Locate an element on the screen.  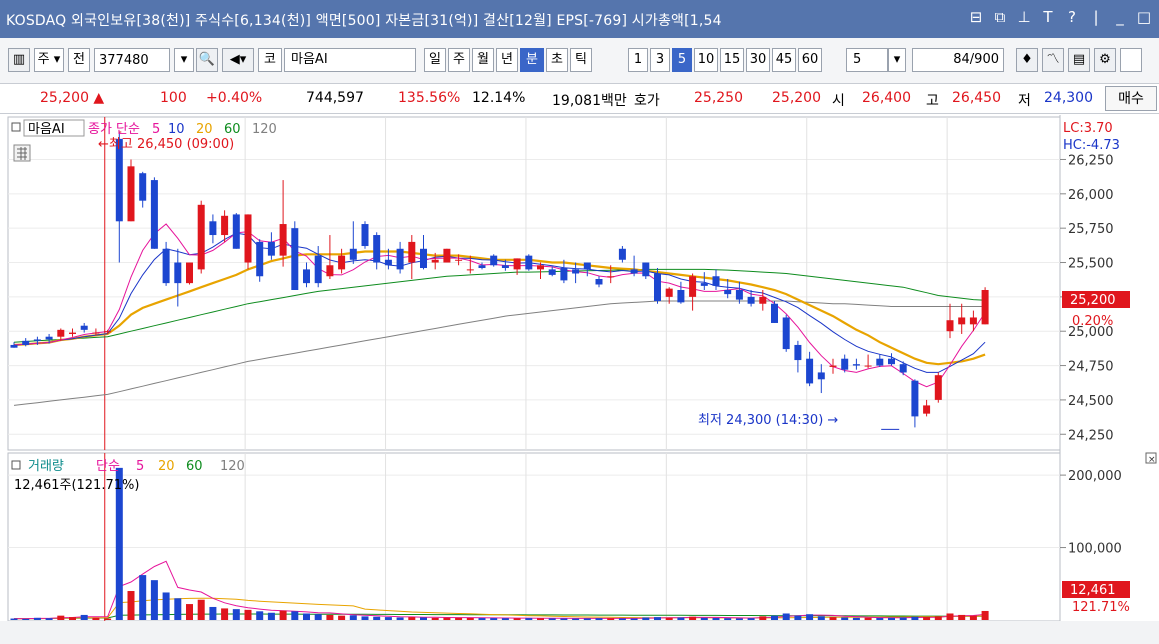
count-field: 84/900 is located at coordinates (958, 60).